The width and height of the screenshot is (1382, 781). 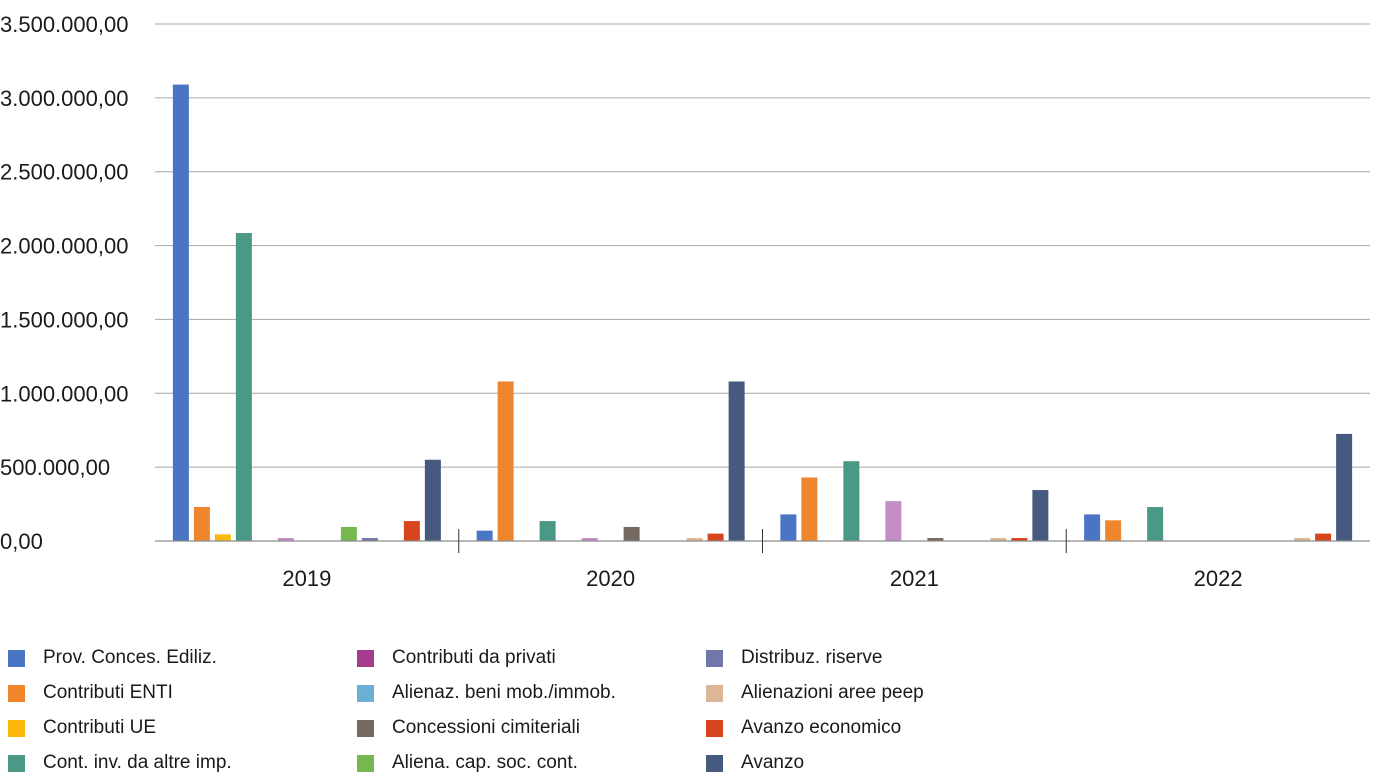 I want to click on legend-label: Avanzo economico, so click(x=821, y=727).